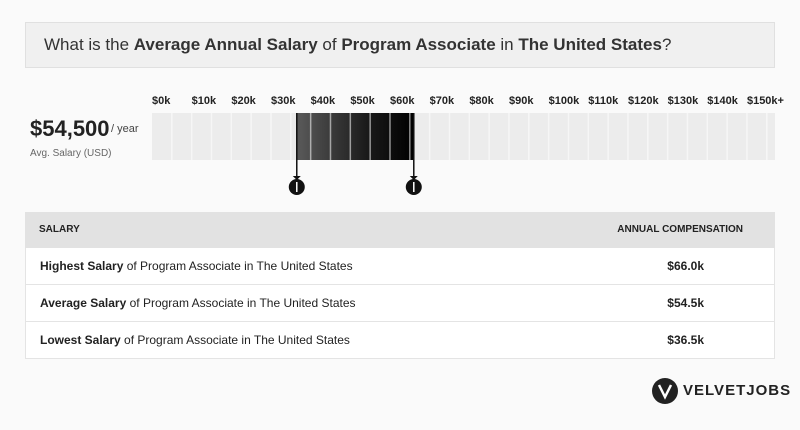 This screenshot has width=800, height=430. I want to click on row-label-bold: Lowest Salary, so click(80, 340).